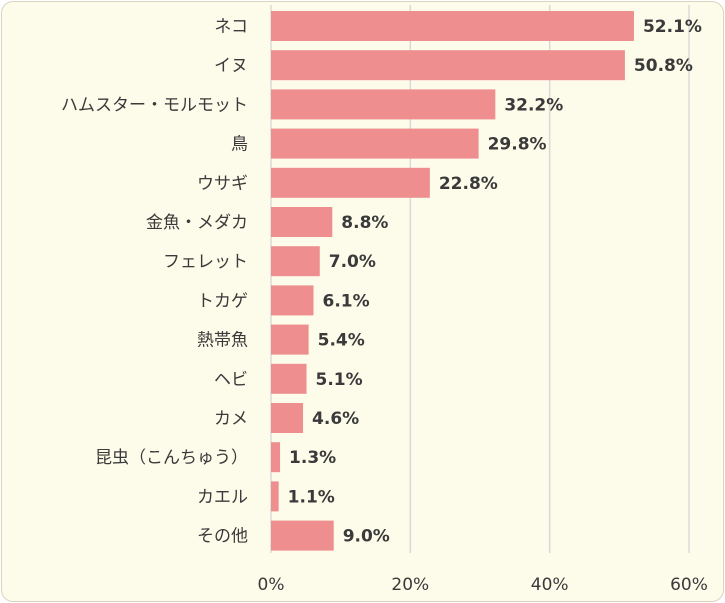 Image resolution: width=725 pixels, height=603 pixels. Describe the element at coordinates (154, 105) in the screenshot. I see `category-label: ハムスター・モルモット` at that location.